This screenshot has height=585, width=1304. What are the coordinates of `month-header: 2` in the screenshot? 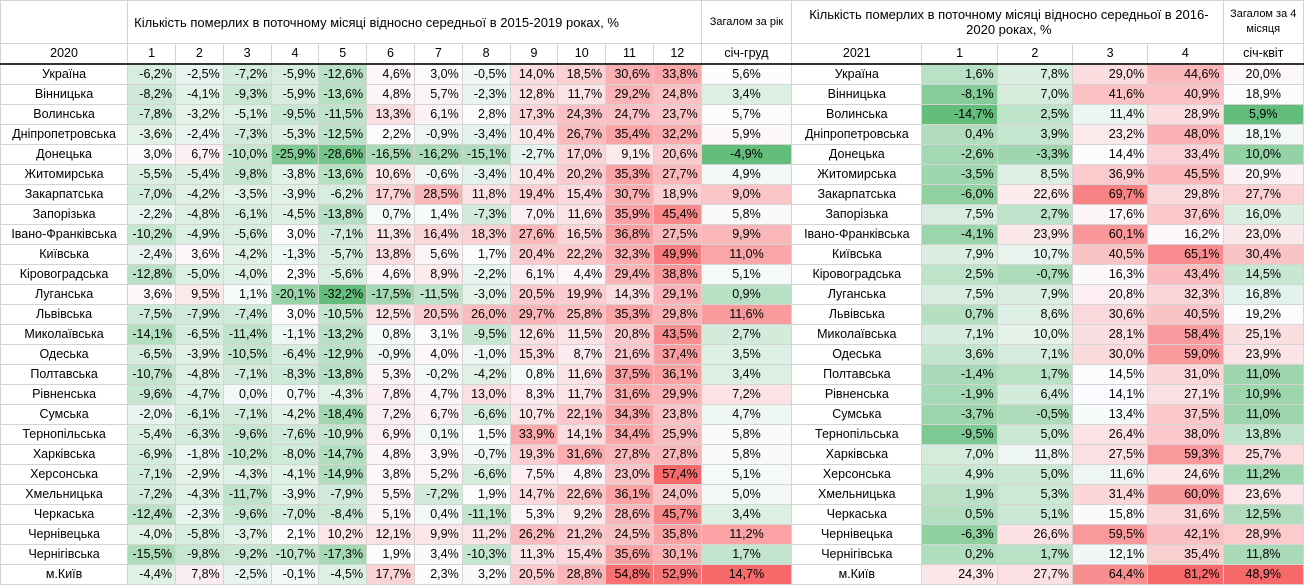 It's located at (1034, 54).